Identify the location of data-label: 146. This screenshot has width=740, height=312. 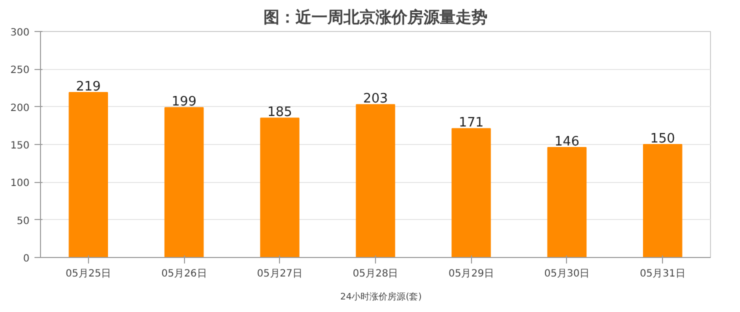
(567, 142).